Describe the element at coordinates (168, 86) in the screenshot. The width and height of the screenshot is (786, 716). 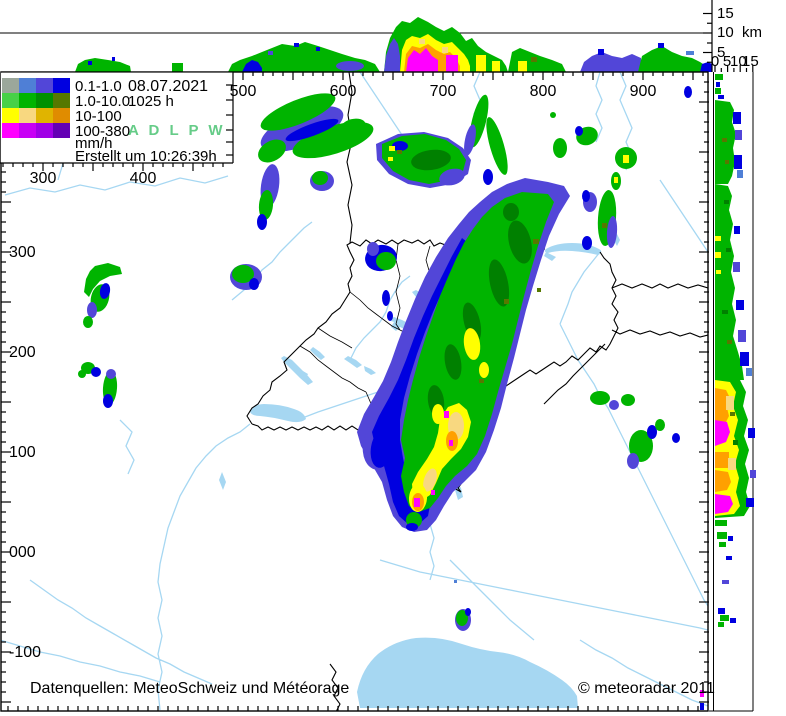
I see `legend-date: 08.07.2021` at that location.